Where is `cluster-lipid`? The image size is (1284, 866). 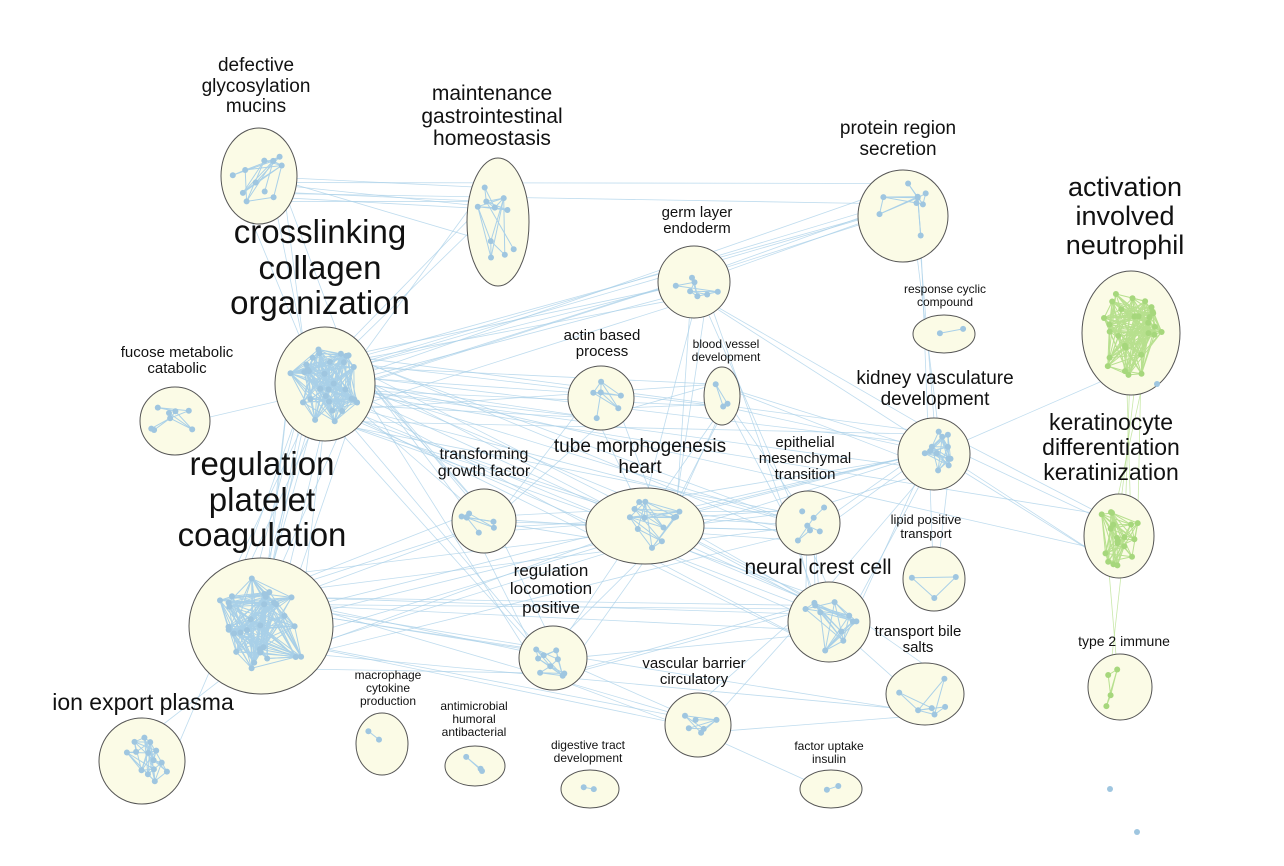 cluster-lipid is located at coordinates (934, 579).